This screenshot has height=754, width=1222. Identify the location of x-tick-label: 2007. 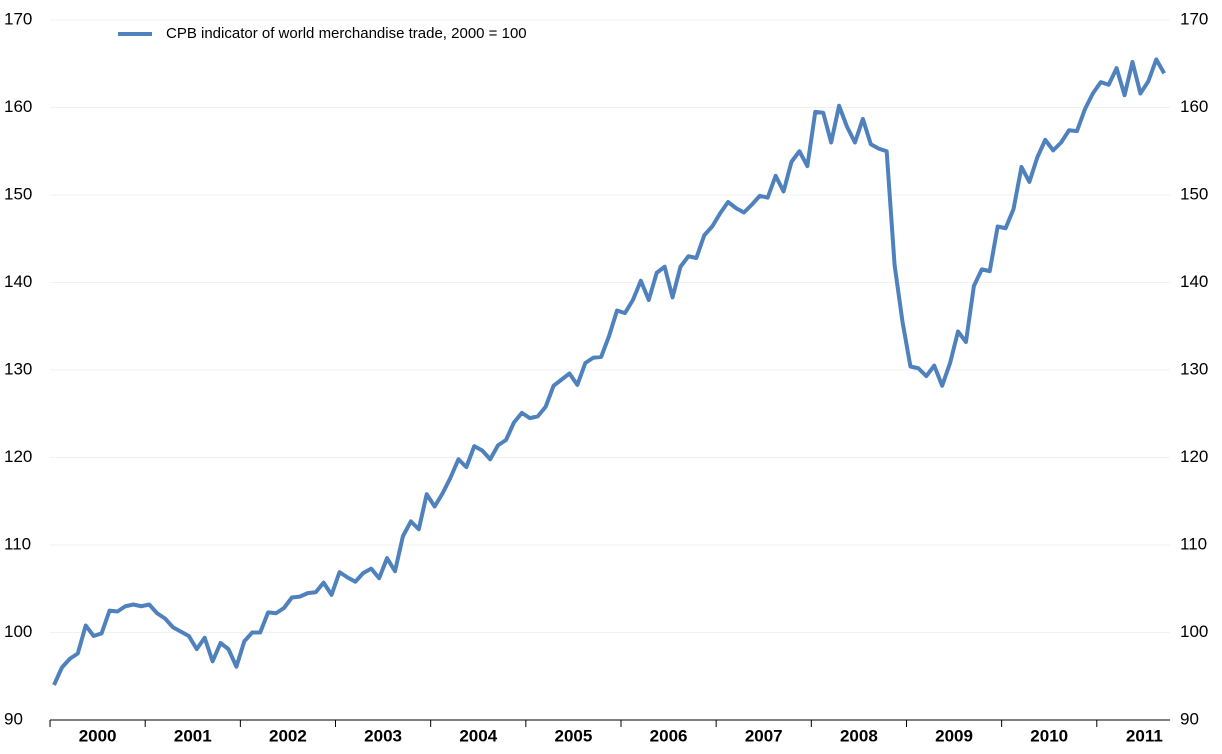
(764, 735).